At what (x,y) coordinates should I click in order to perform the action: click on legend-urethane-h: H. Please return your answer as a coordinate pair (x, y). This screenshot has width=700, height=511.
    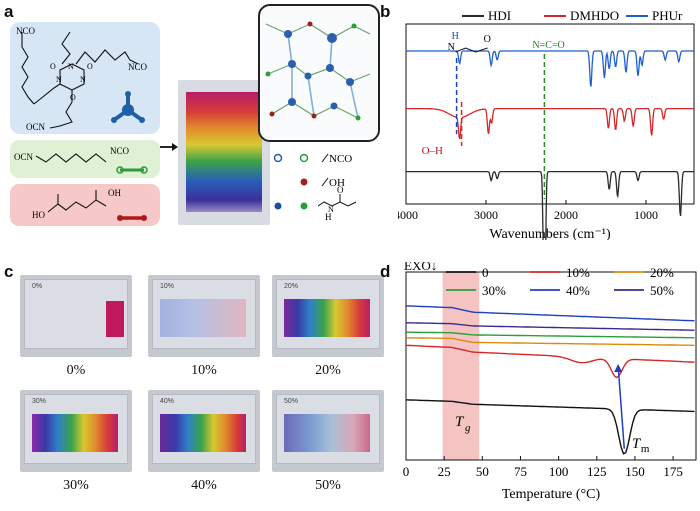
    Looking at the image, I should click on (328, 217).